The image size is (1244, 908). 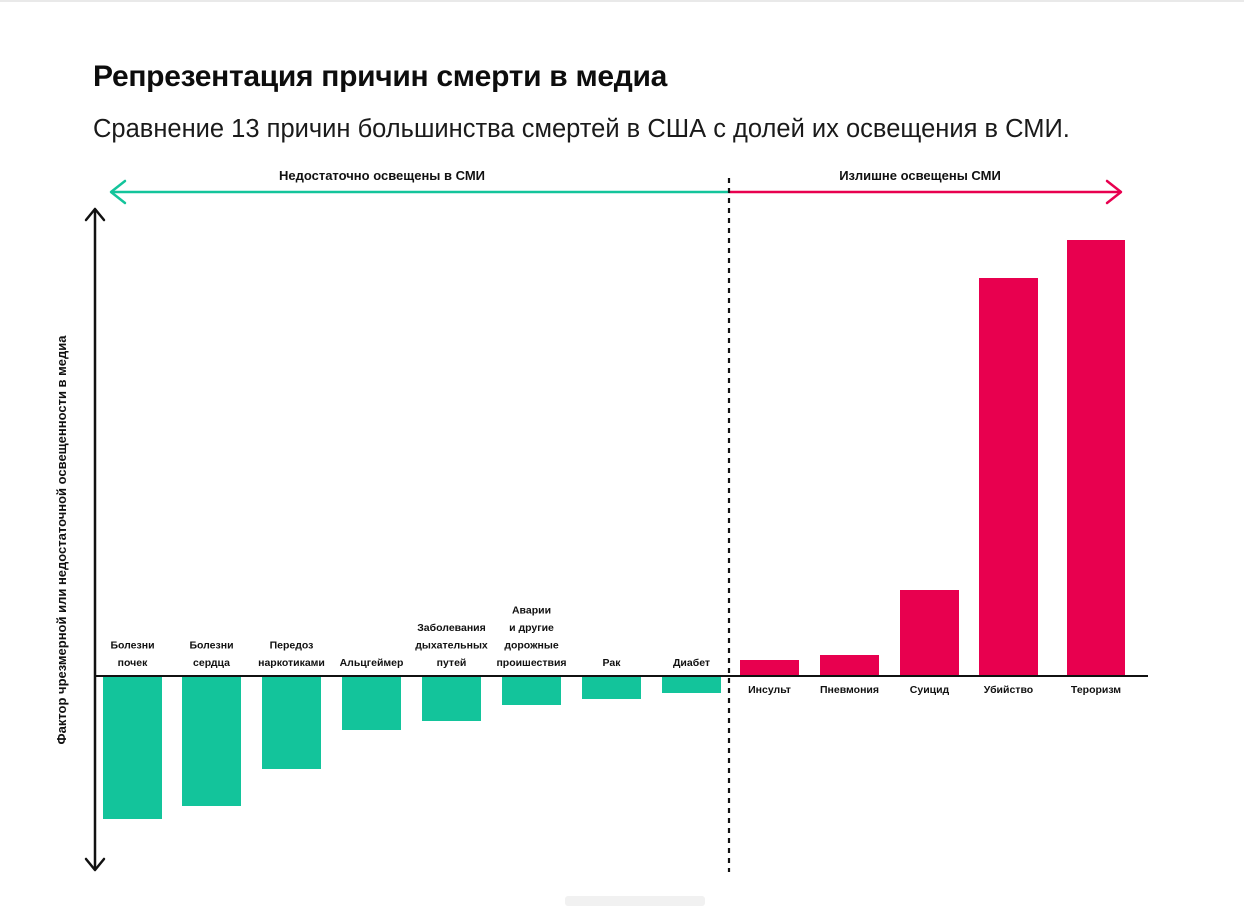 I want to click on category-label-line: Диабет, so click(x=691, y=663).